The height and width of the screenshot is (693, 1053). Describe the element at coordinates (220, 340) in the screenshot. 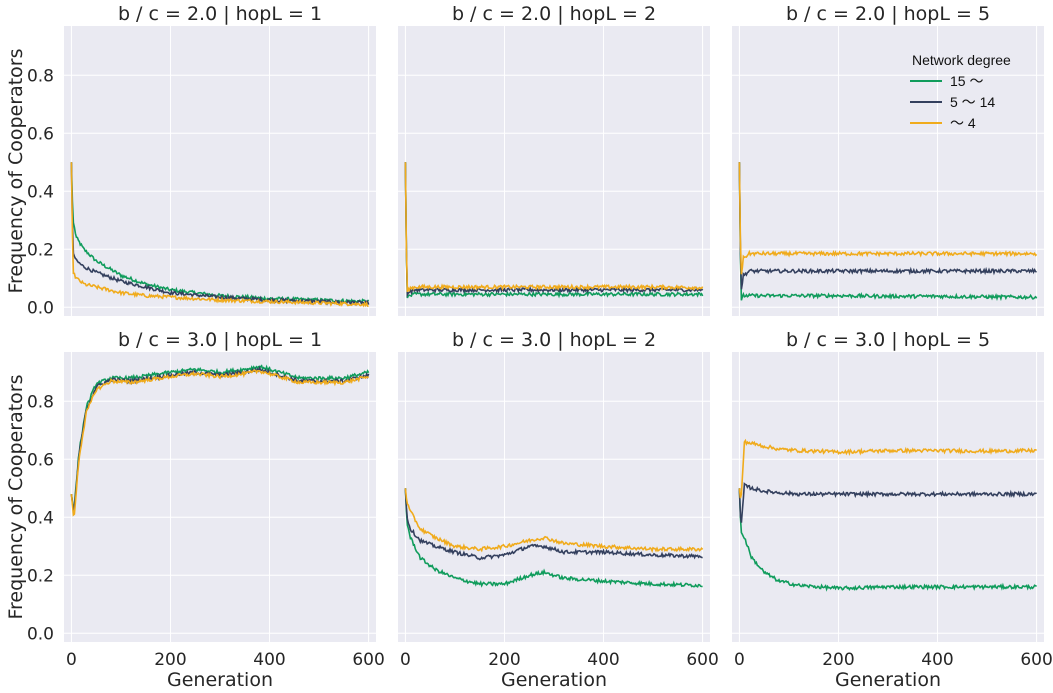

I see `panel-title: b / c = 3.0 | hopL = 1` at that location.